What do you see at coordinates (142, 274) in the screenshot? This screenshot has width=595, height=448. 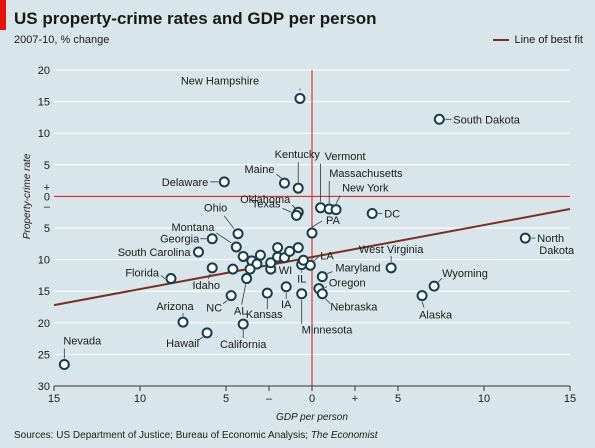 I see `point-label: Florida` at bounding box center [142, 274].